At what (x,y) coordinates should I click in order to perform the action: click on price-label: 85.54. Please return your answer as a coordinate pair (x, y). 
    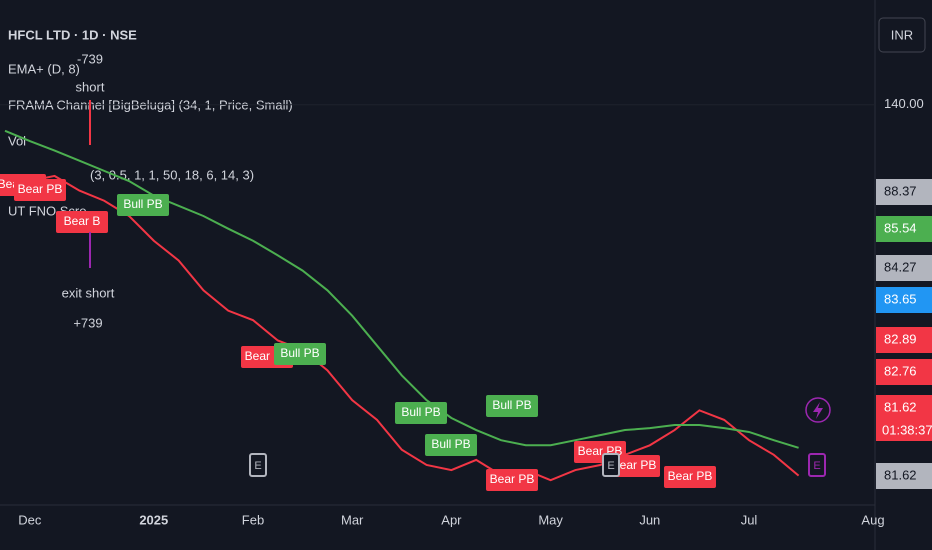
    Looking at the image, I should click on (900, 227).